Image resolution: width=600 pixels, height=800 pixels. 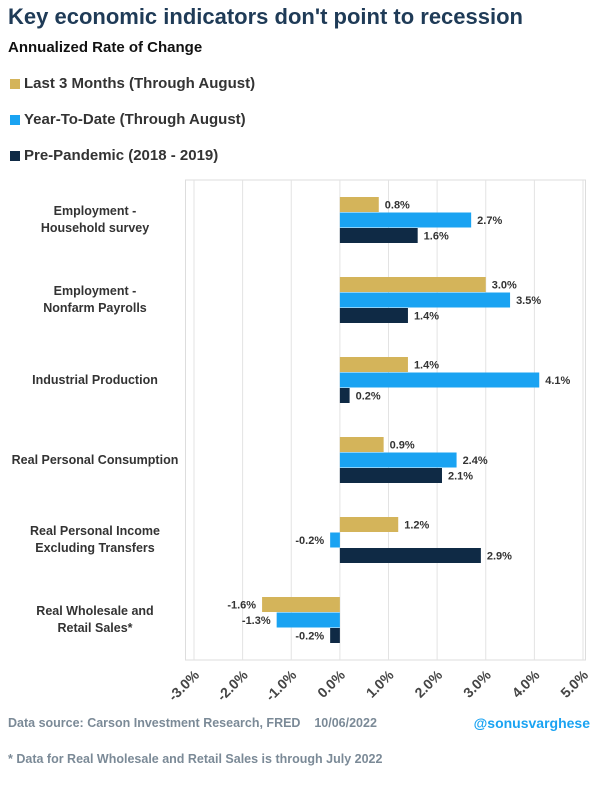 I want to click on x-tick-label: 5.0%, so click(x=574, y=683).